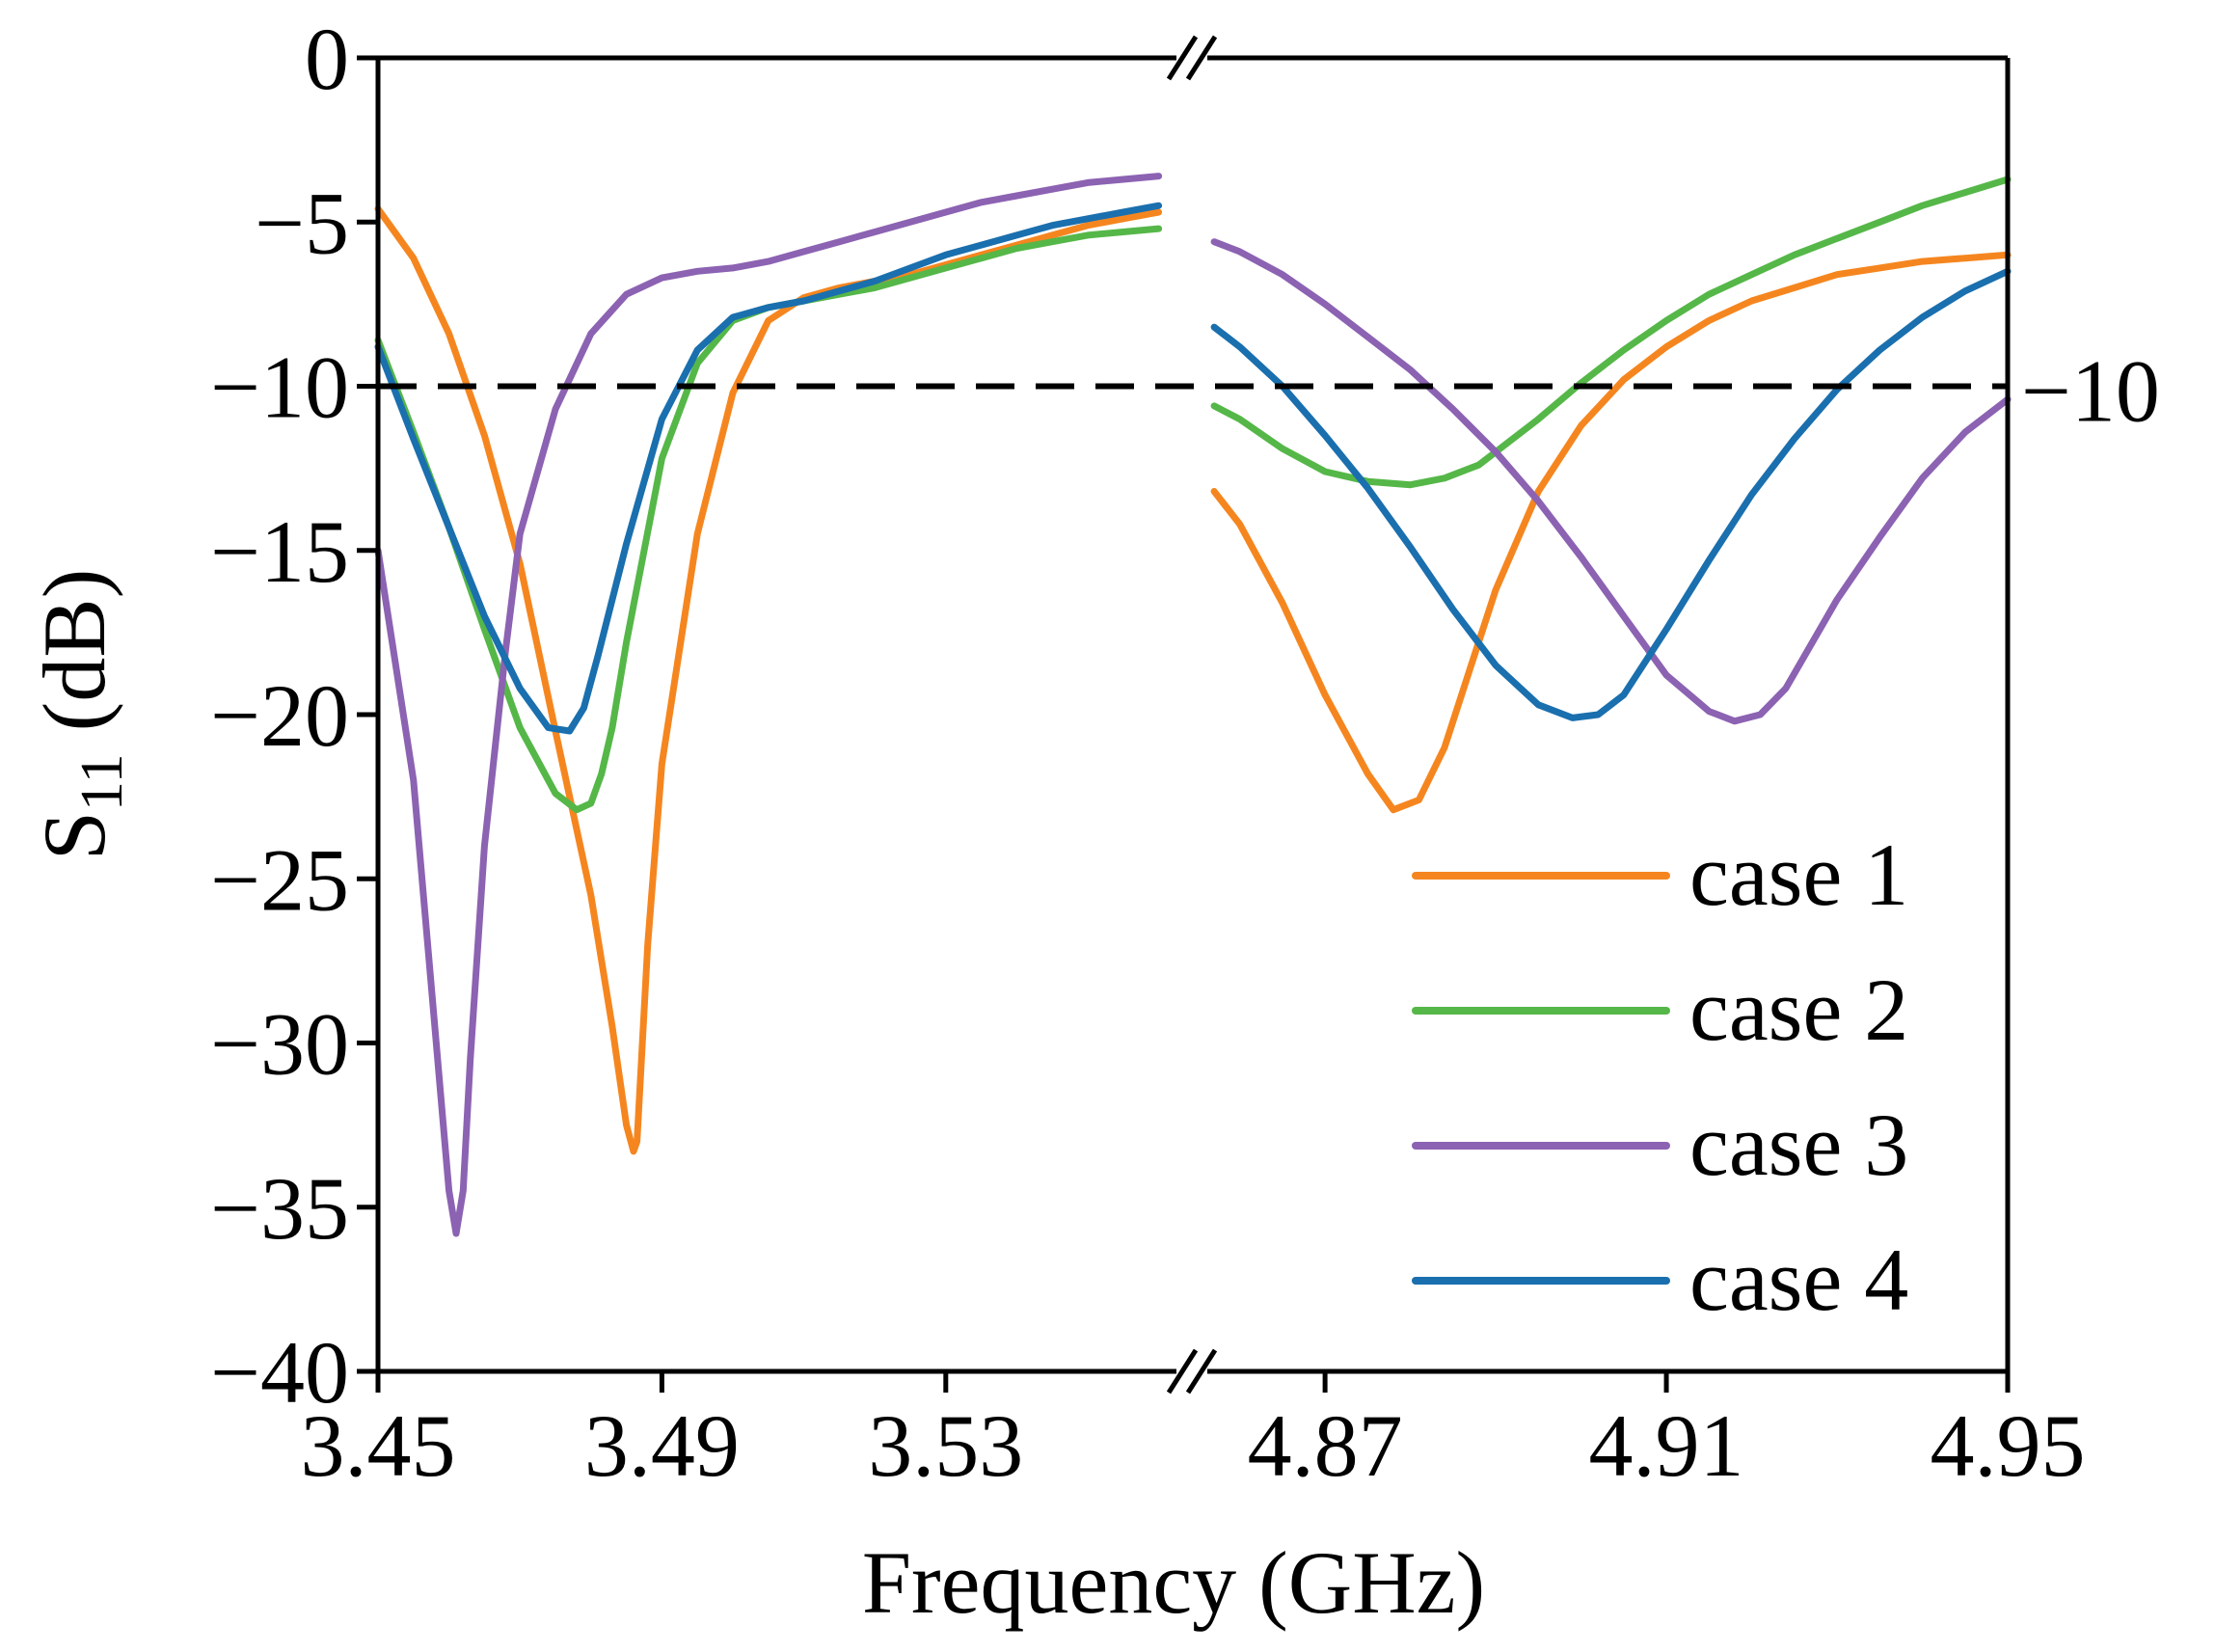 This screenshot has height=1652, width=2215. I want to click on legend-label-4: case 4, so click(1799, 1280).